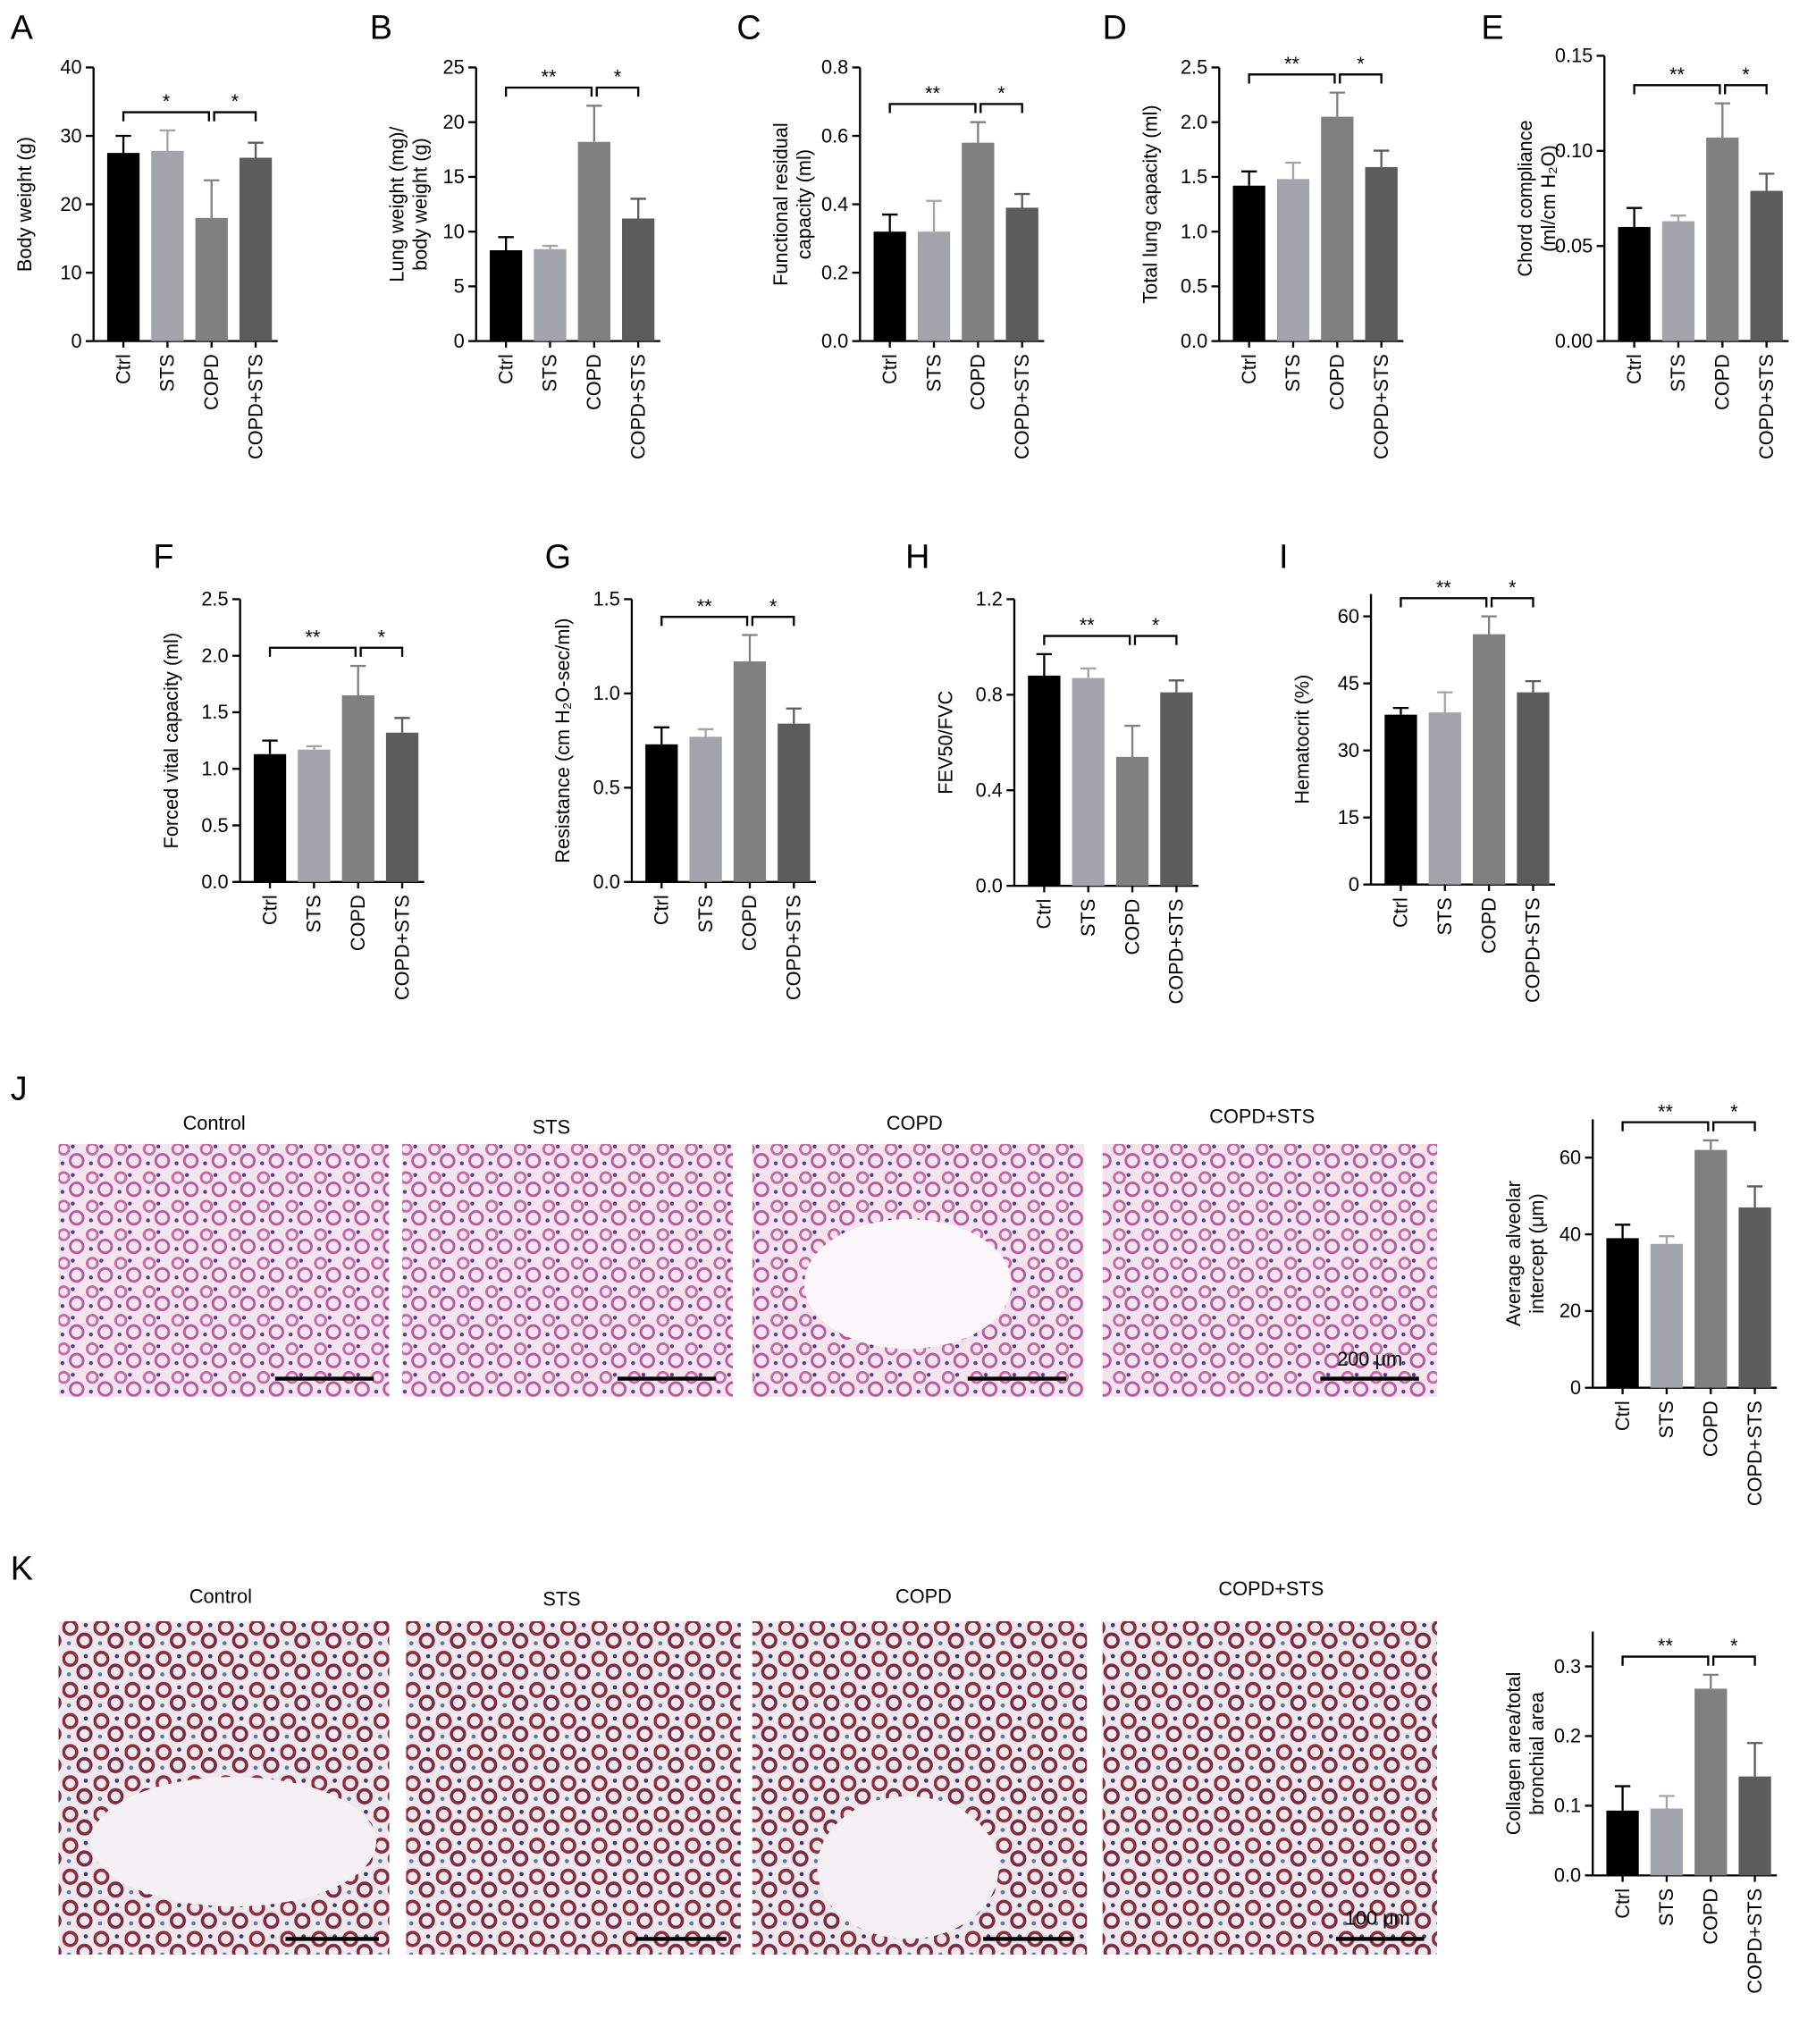 The image size is (1816, 2044). Describe the element at coordinates (834, 136) in the screenshot. I see `y-tick-label: 0.6` at that location.